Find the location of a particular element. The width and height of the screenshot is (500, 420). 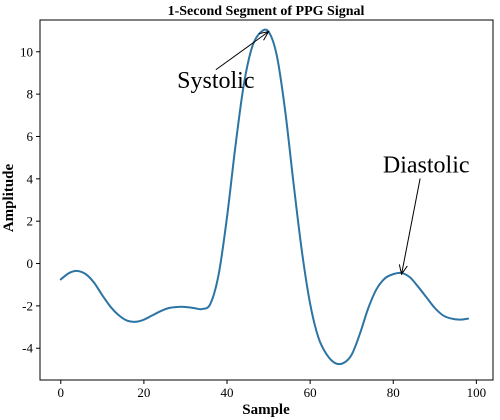

x-tick-label: 0 is located at coordinates (61, 392).